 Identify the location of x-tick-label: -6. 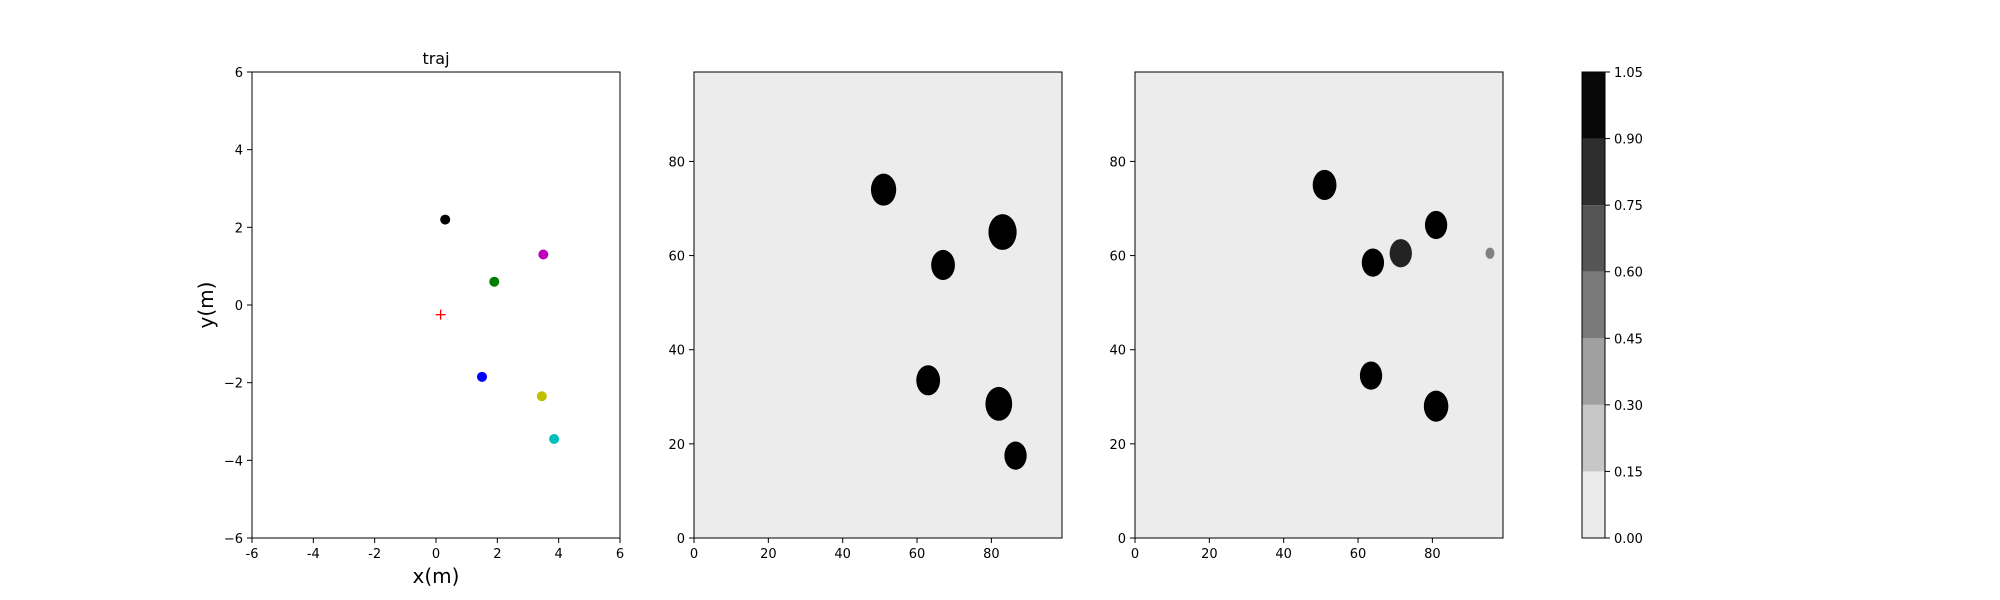
(252, 554).